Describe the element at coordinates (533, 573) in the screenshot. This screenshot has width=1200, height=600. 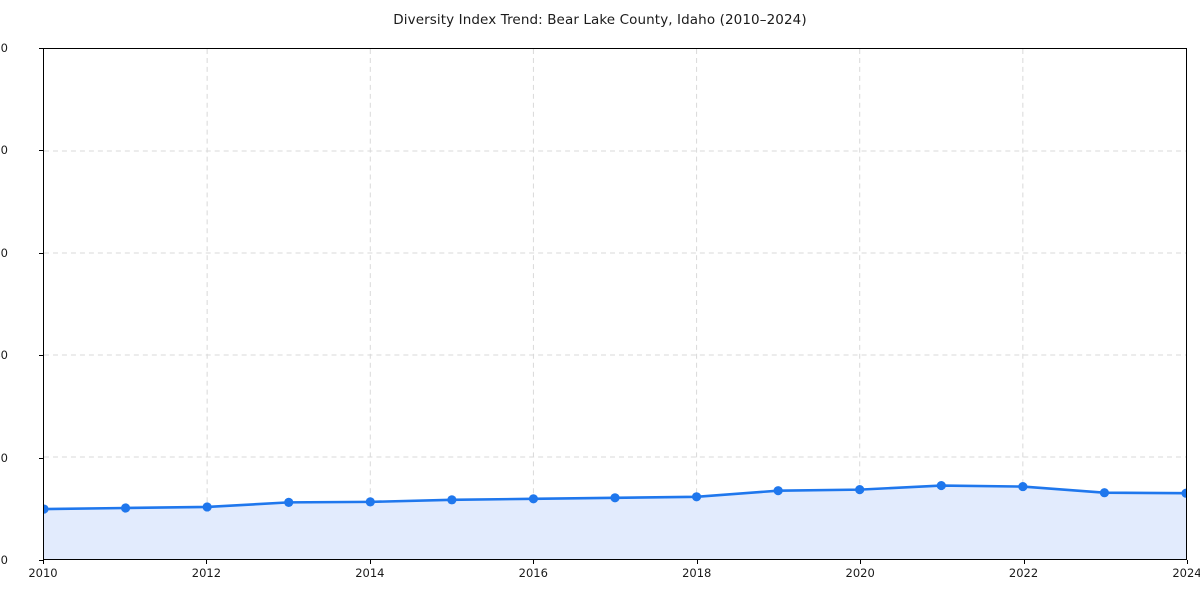
I see `x-axis-tick-label: 2016` at that location.